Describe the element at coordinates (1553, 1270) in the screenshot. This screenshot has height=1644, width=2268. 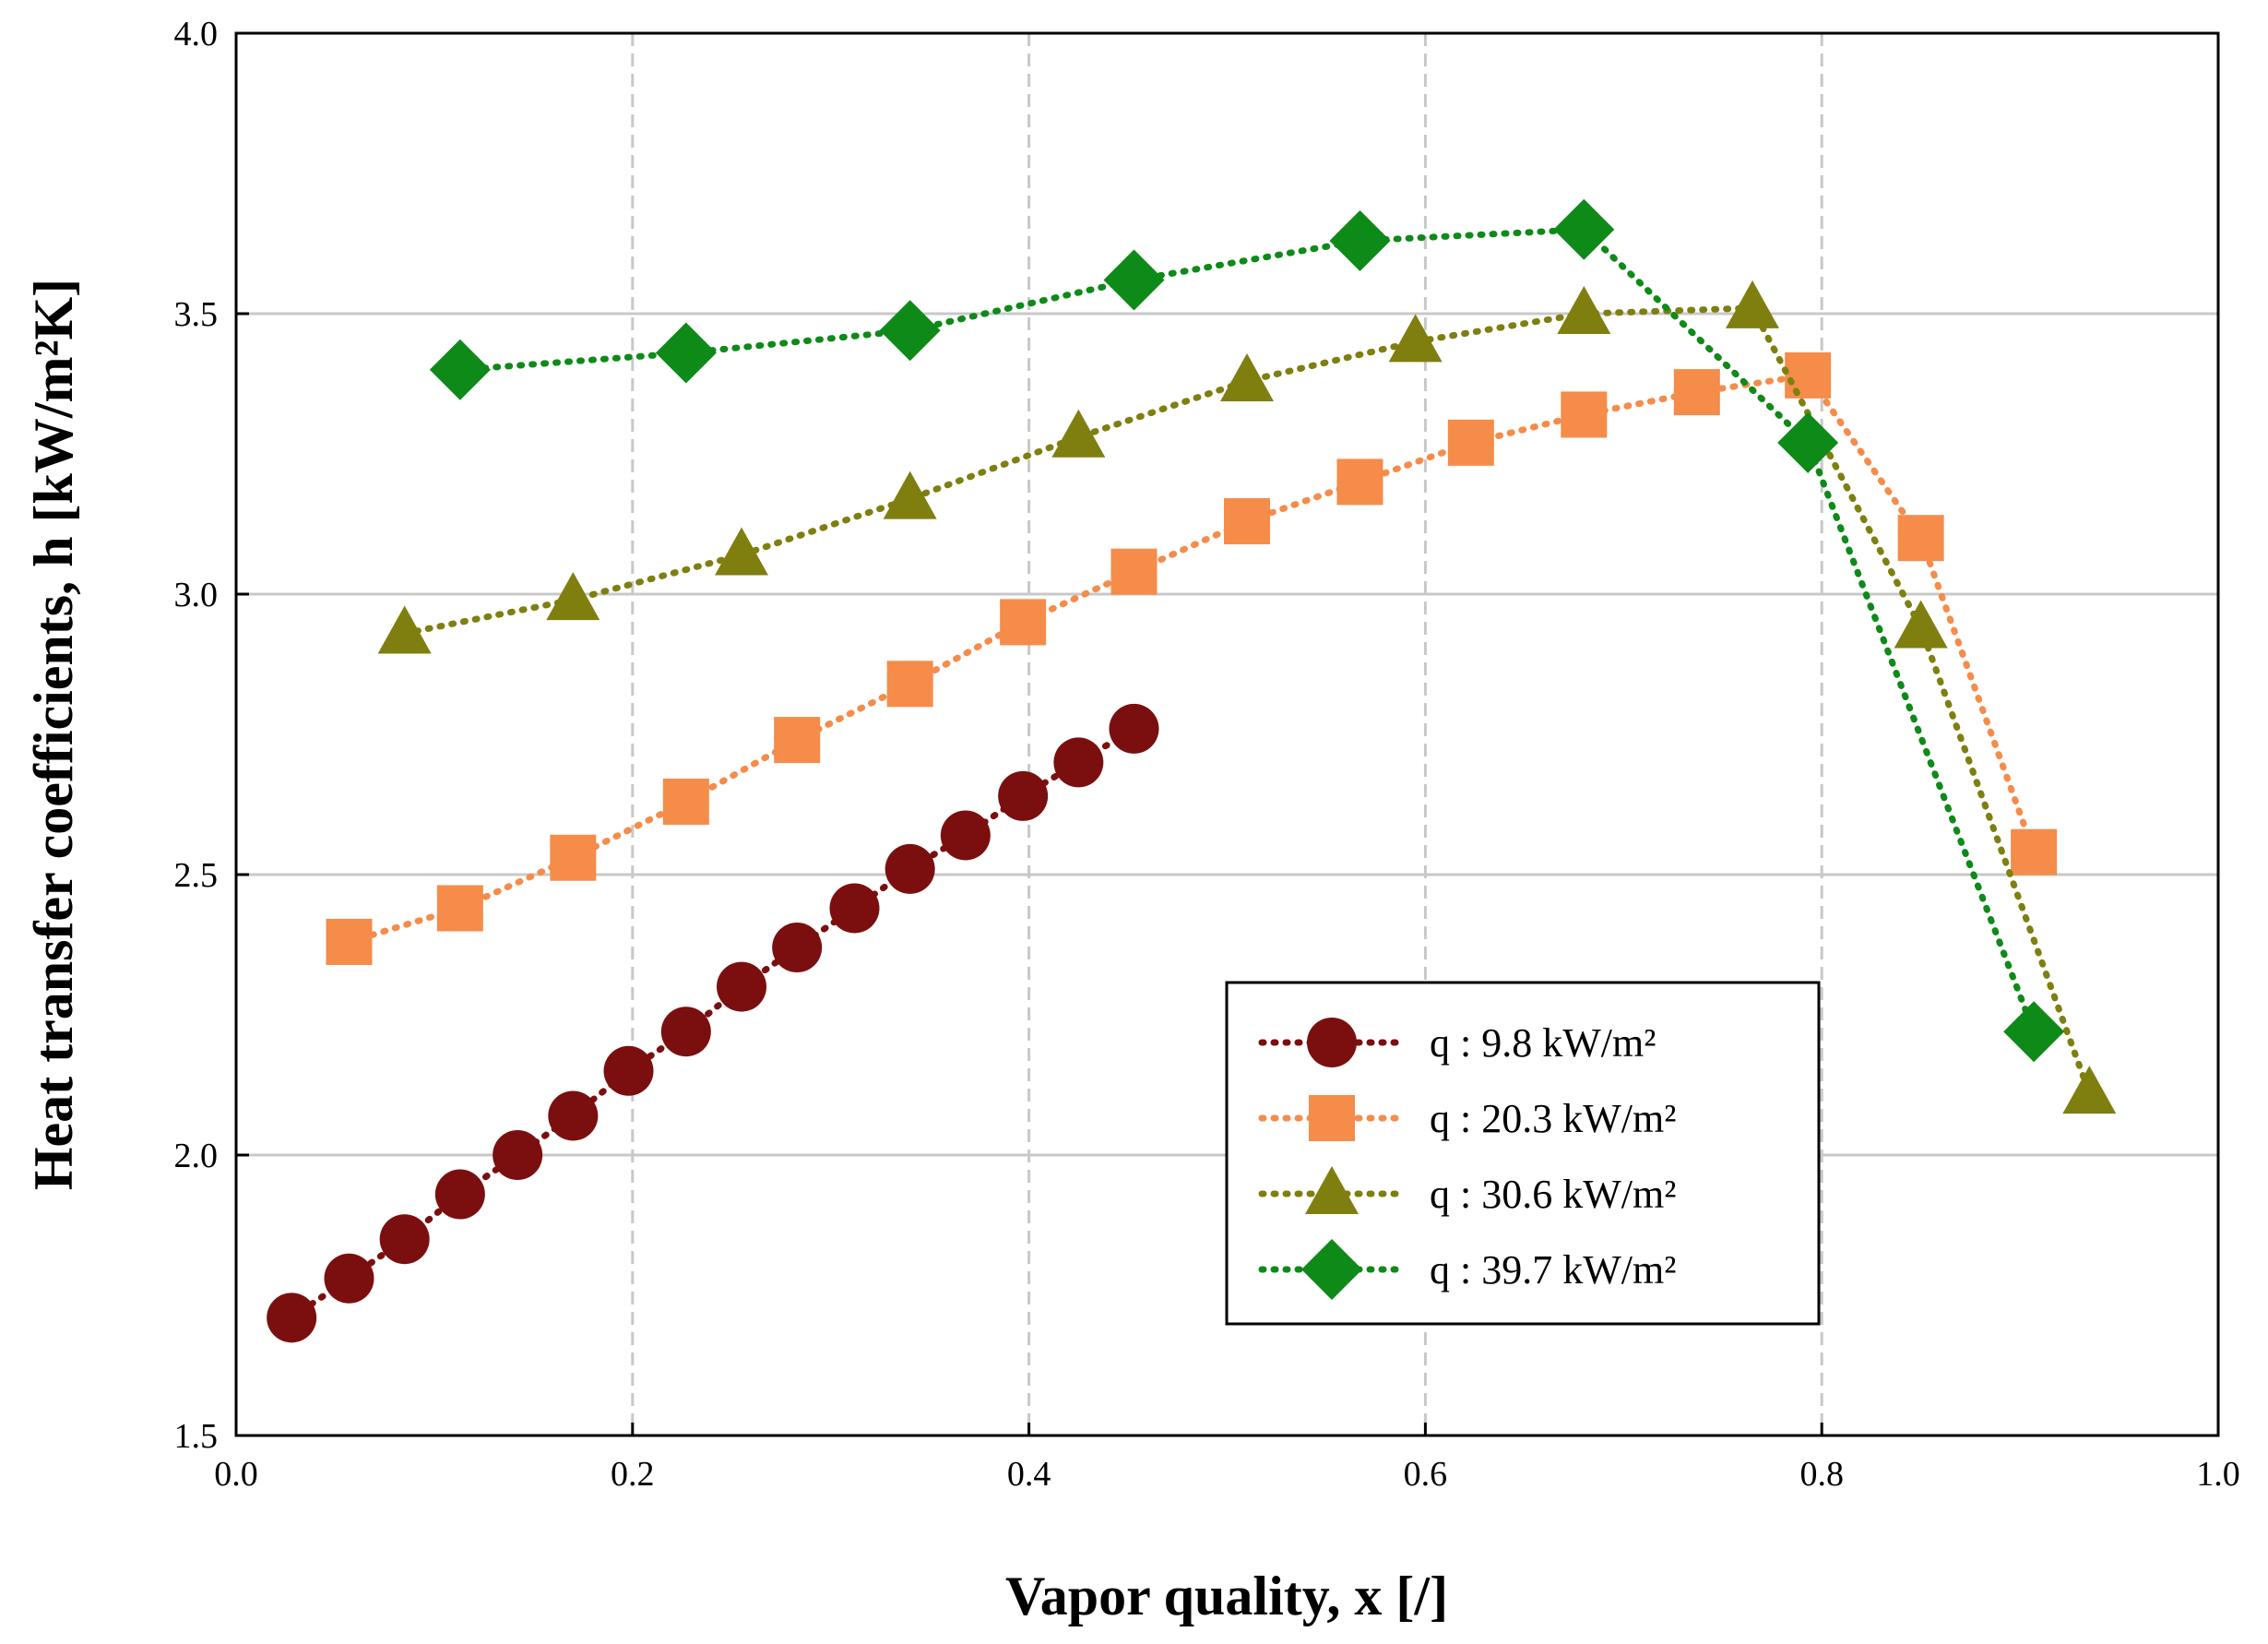
I see `legend-label: q : 39.7 kW/m²` at that location.